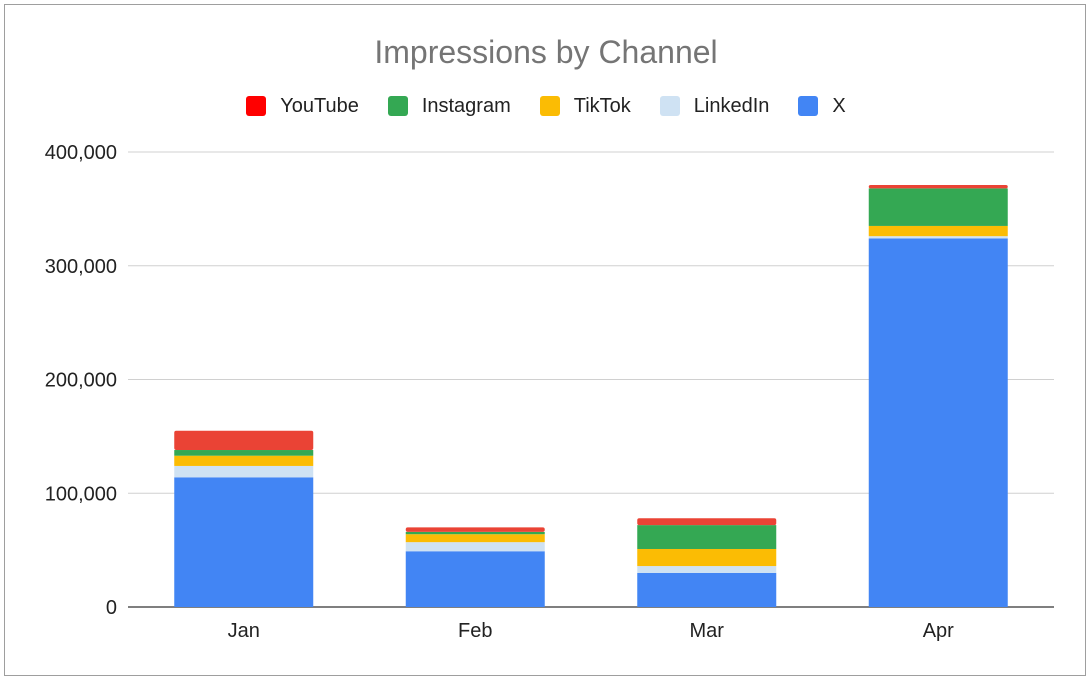  What do you see at coordinates (81, 494) in the screenshot?
I see `y-tick-label: 100,000` at bounding box center [81, 494].